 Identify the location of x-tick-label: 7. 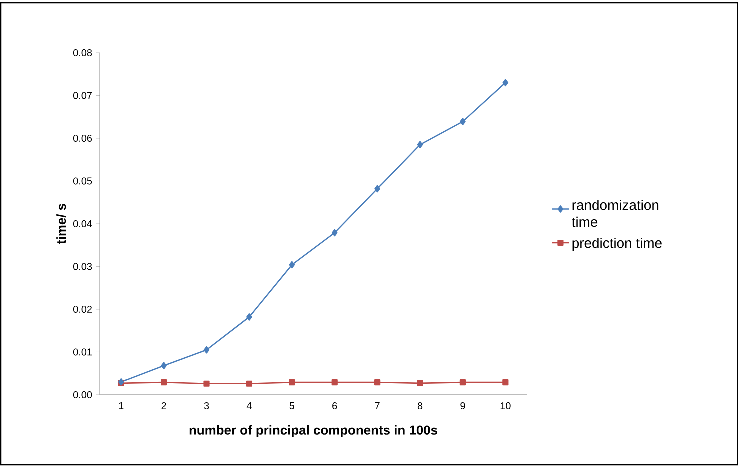
(377, 406).